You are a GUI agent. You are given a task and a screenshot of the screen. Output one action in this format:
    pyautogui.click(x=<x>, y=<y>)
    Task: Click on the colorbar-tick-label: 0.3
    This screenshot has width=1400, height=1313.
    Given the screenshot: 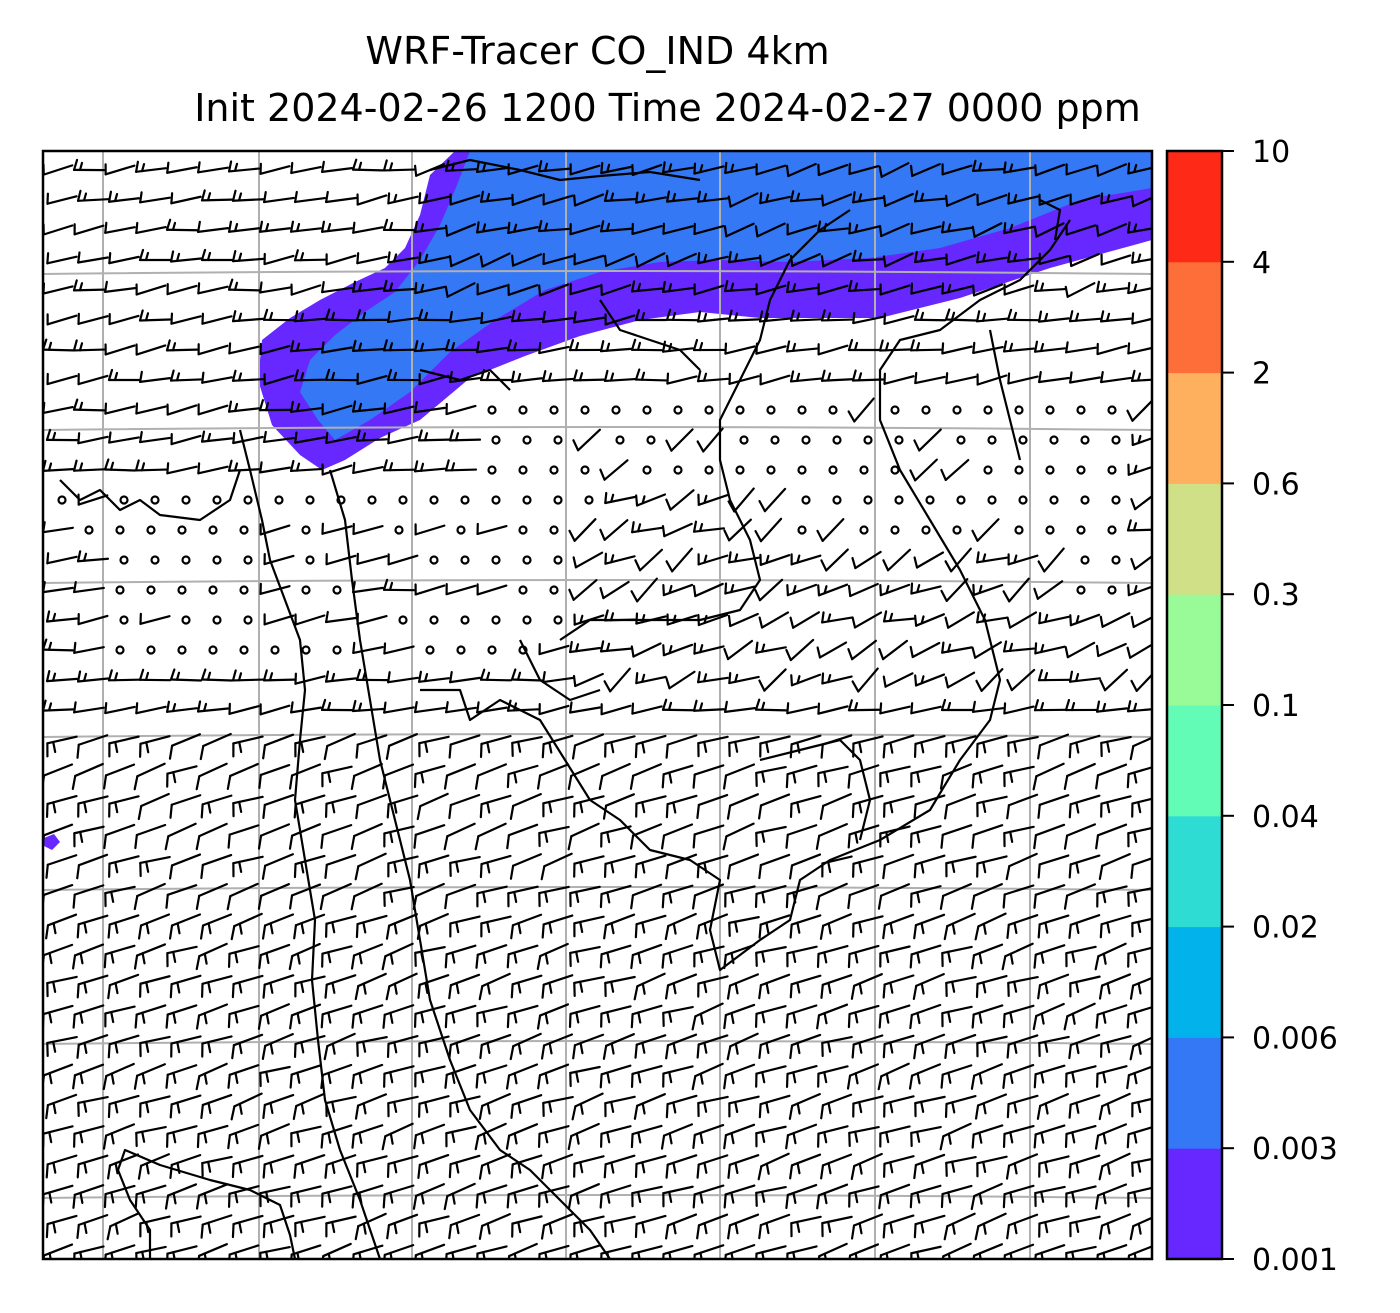 What is the action you would take?
    pyautogui.click(x=1276, y=595)
    